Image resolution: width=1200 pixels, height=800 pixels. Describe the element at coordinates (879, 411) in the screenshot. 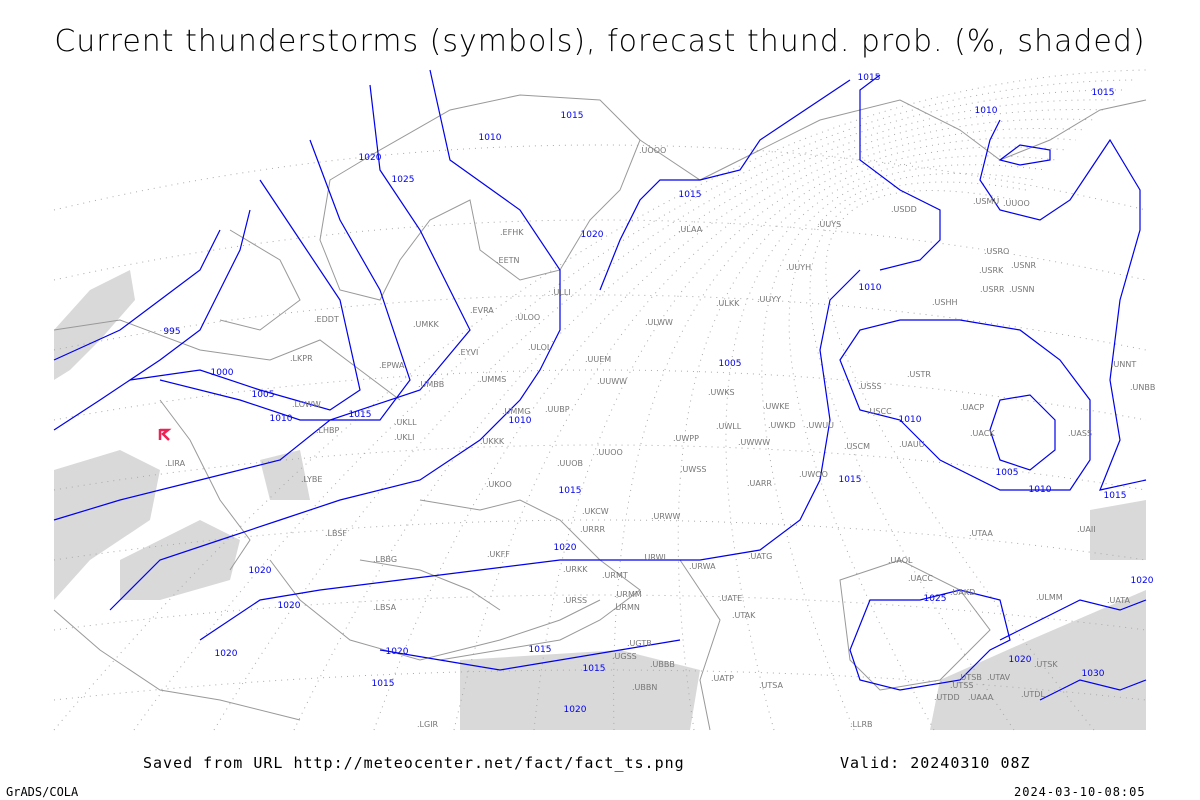

I see `station-label: .USCC` at that location.